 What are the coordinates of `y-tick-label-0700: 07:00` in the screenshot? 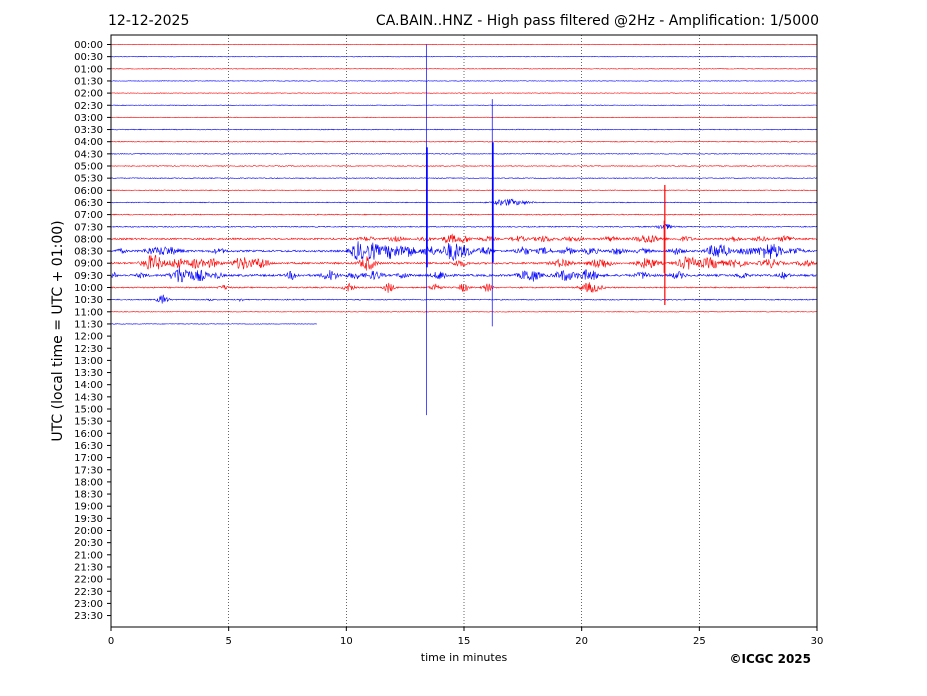 It's located at (88, 215).